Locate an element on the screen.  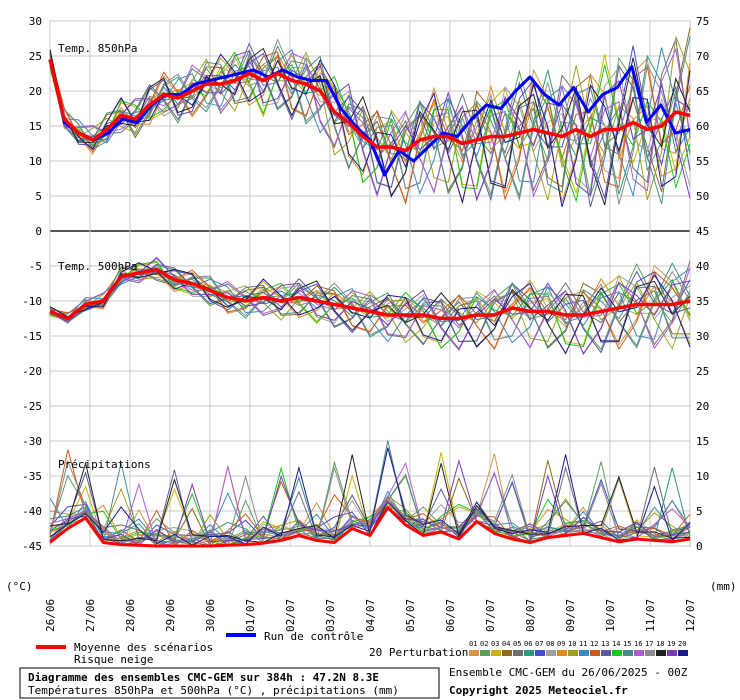
right-tick-label: 65 is located at coordinates (702, 91).